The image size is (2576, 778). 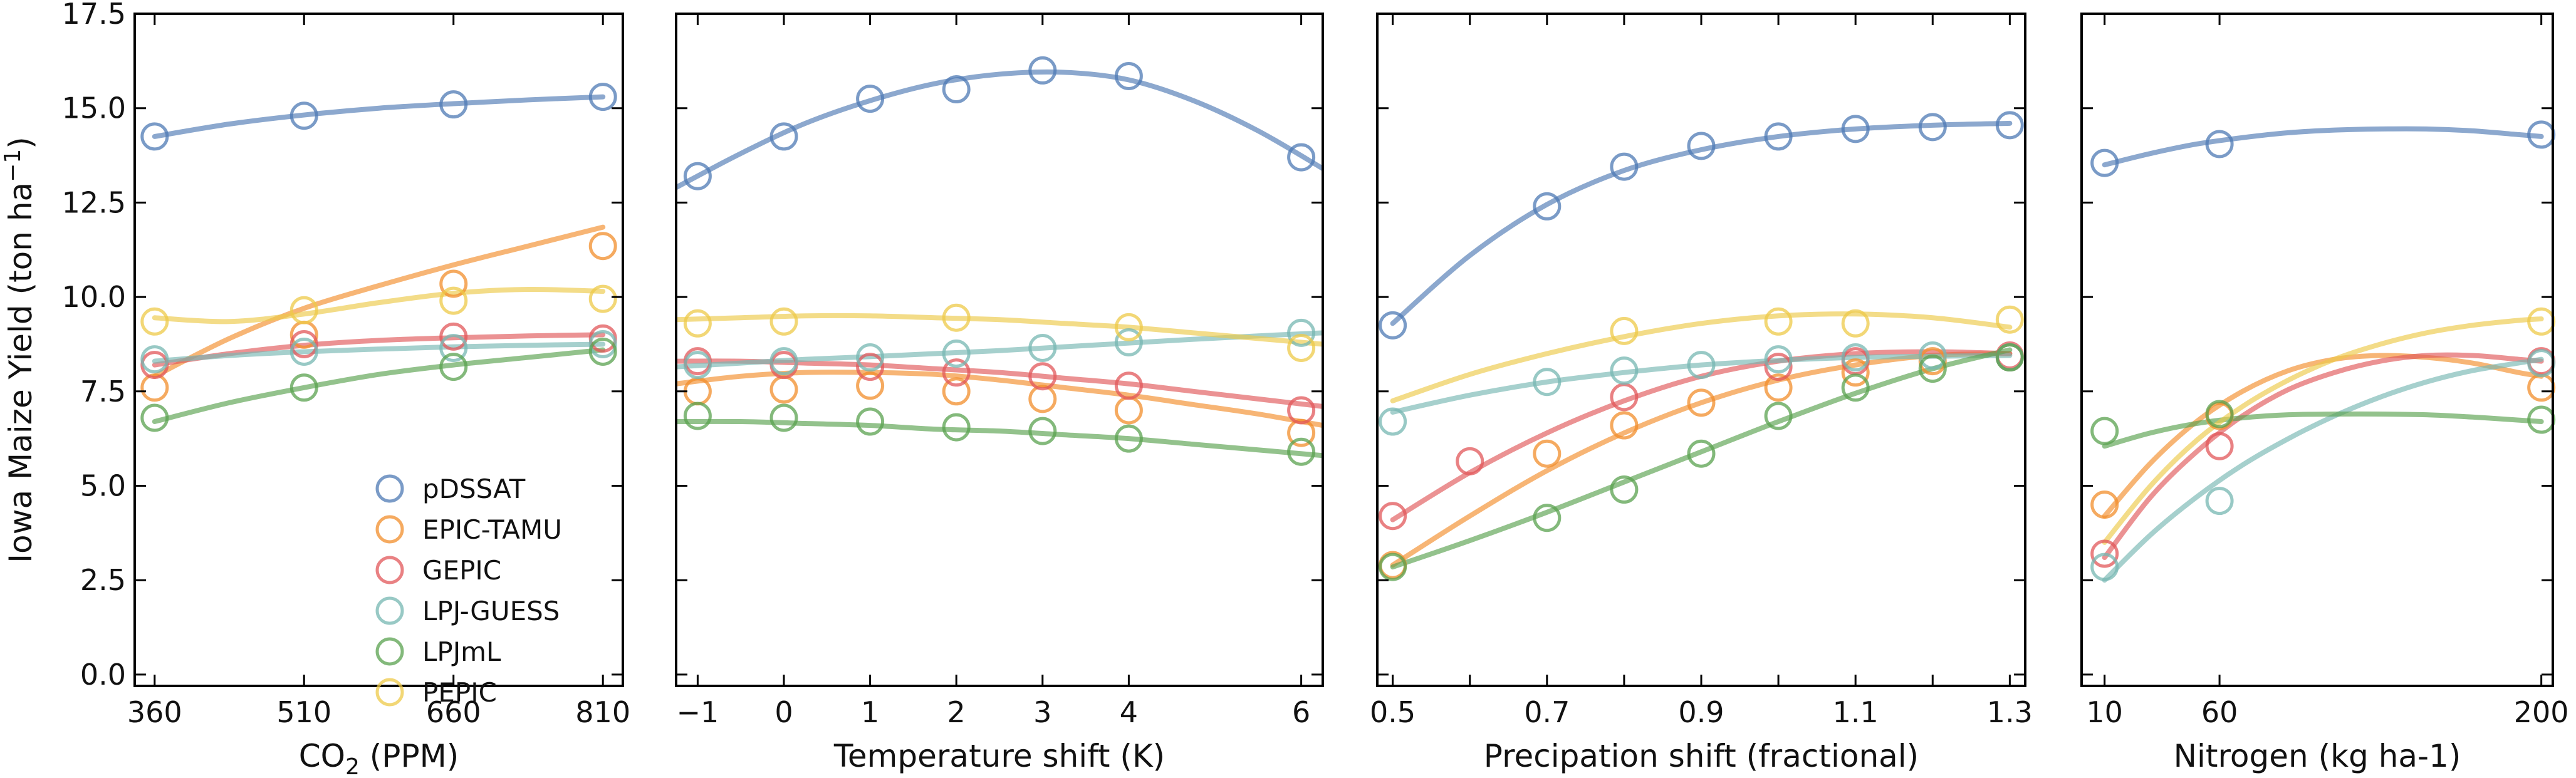 What do you see at coordinates (389, 651) in the screenshot?
I see `legend-marker-lpjml` at bounding box center [389, 651].